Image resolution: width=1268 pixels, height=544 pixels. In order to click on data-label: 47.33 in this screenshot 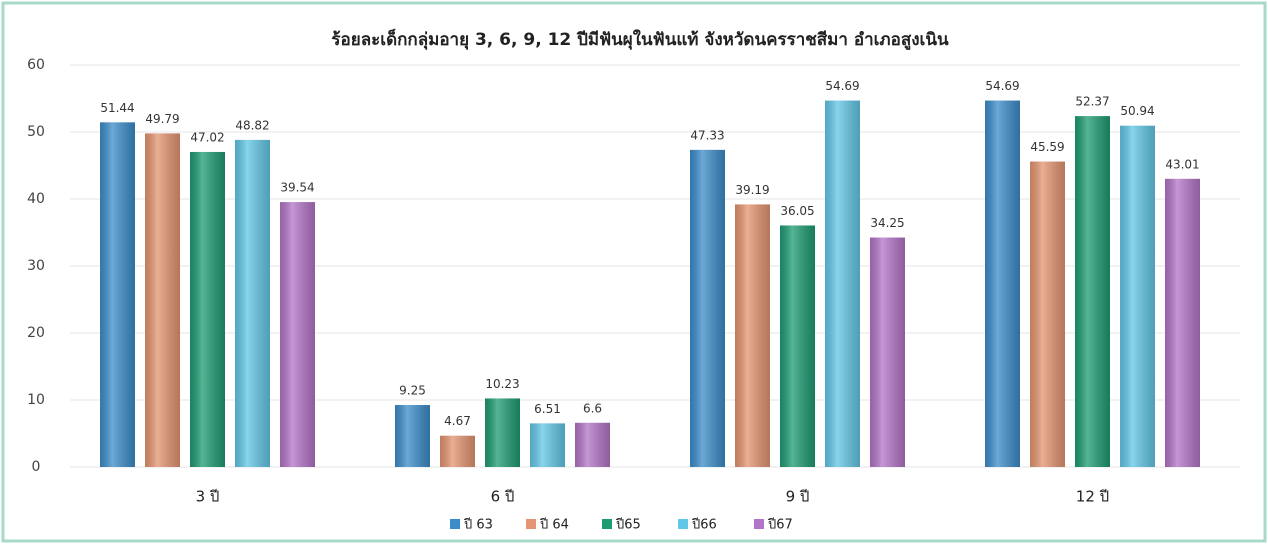, I will do `click(707, 135)`.